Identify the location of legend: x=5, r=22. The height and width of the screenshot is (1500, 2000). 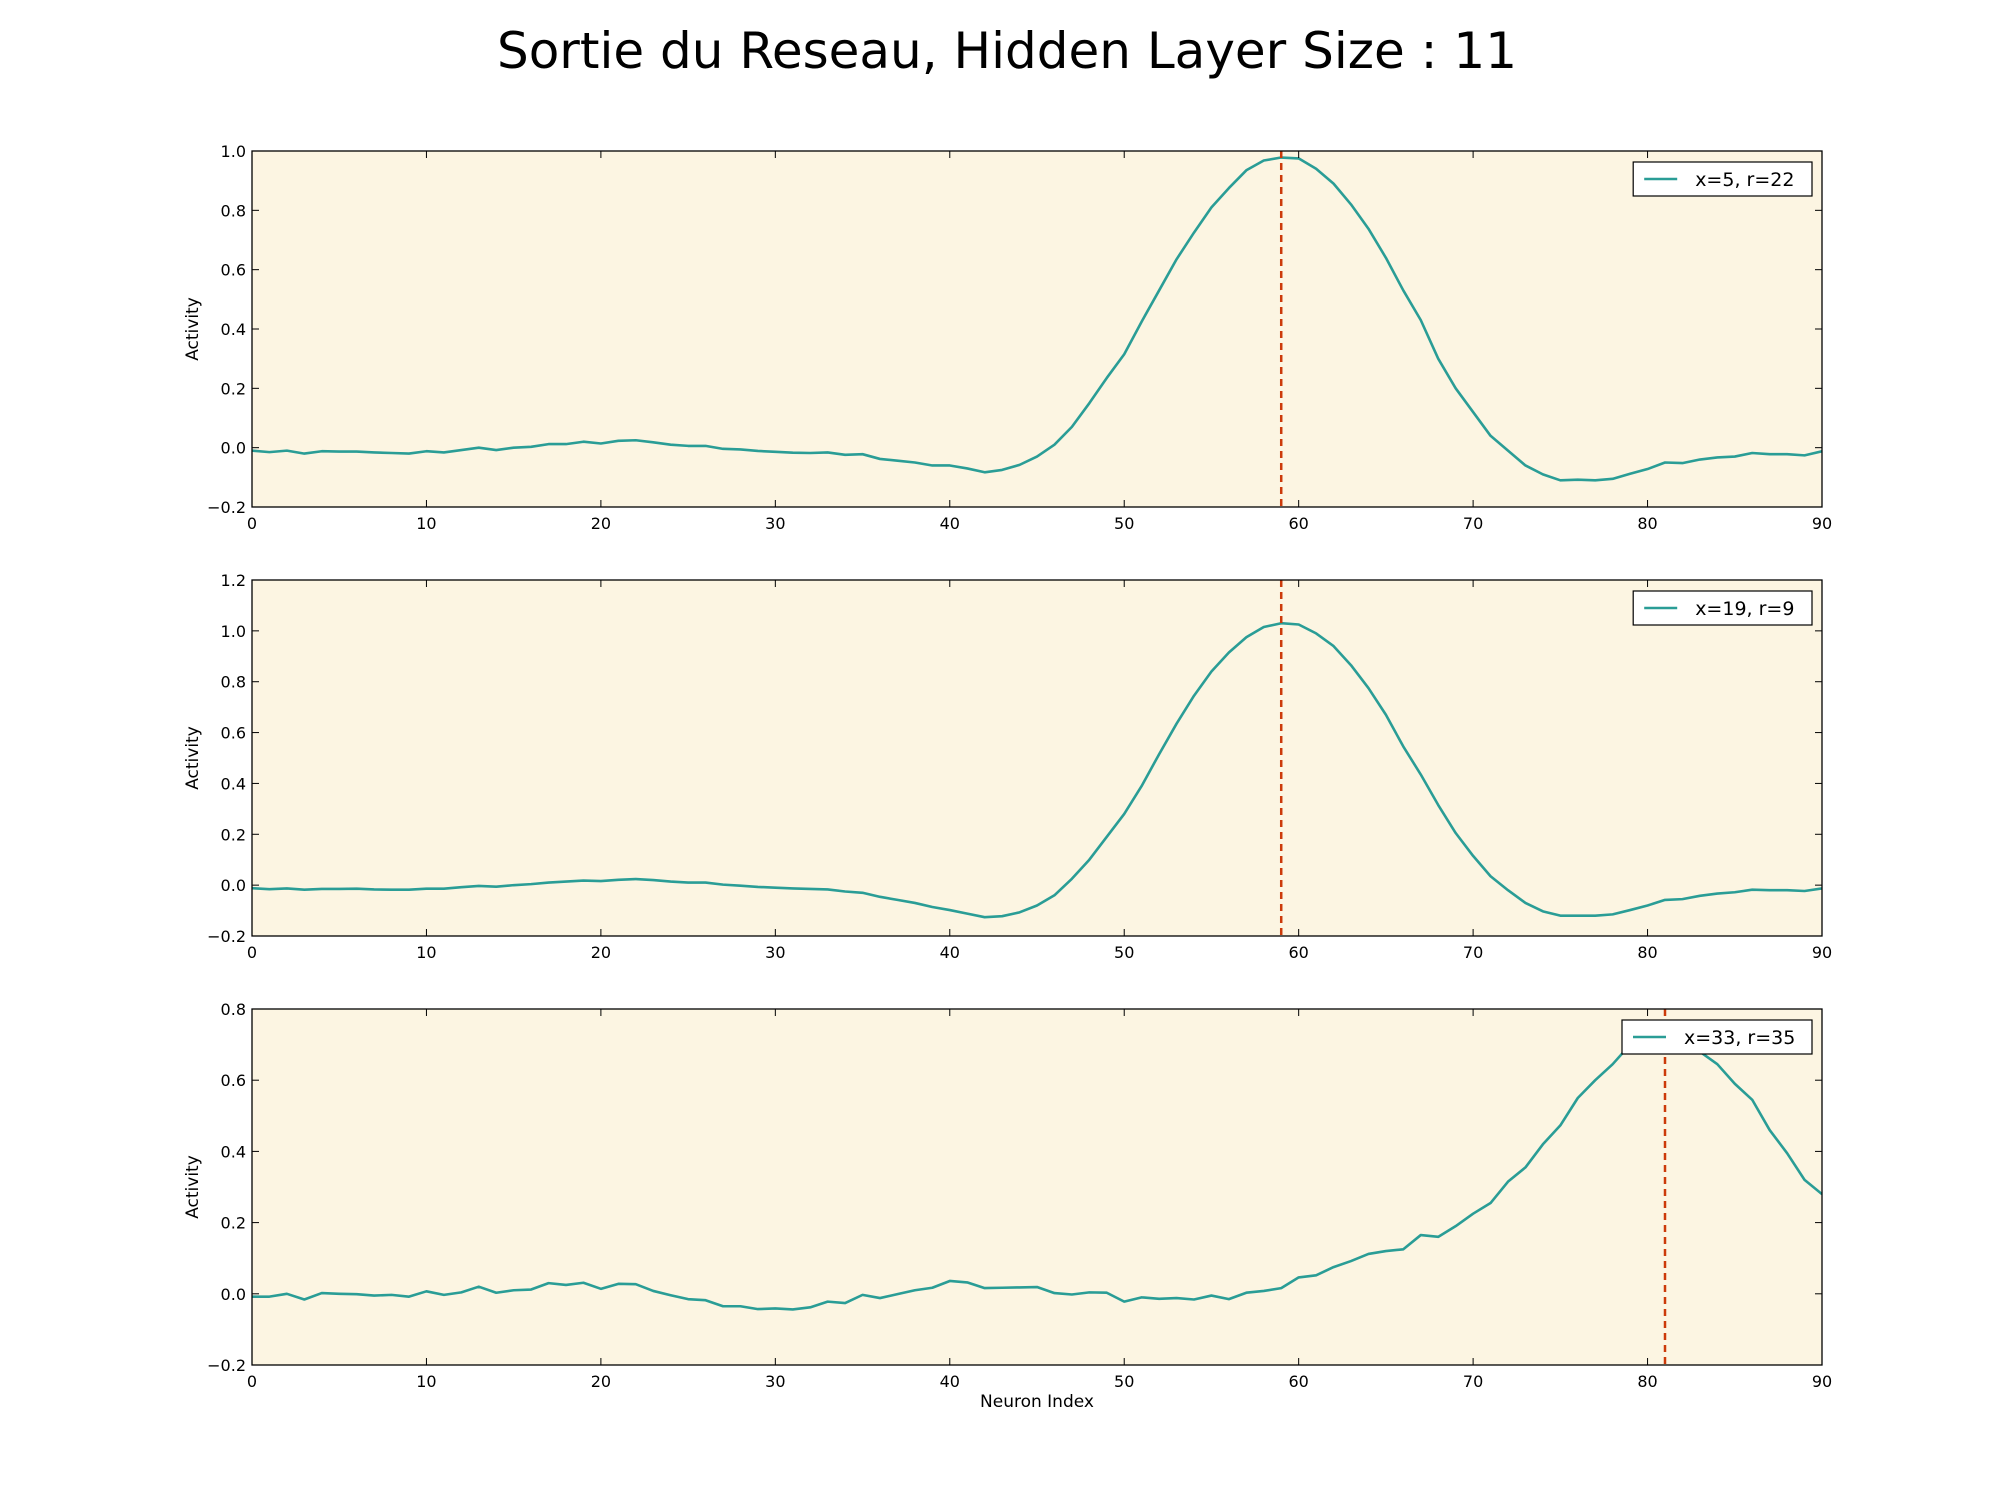
(1722, 179).